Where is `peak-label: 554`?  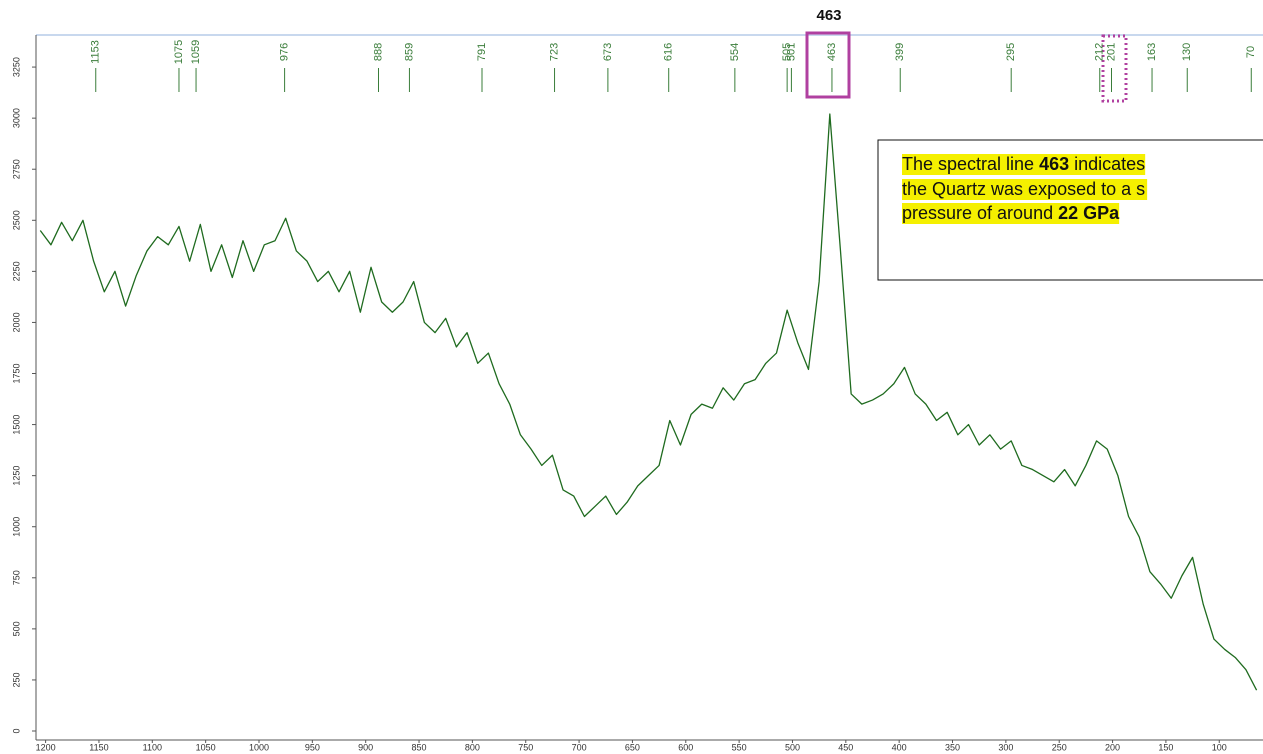 peak-label: 554 is located at coordinates (735, 52).